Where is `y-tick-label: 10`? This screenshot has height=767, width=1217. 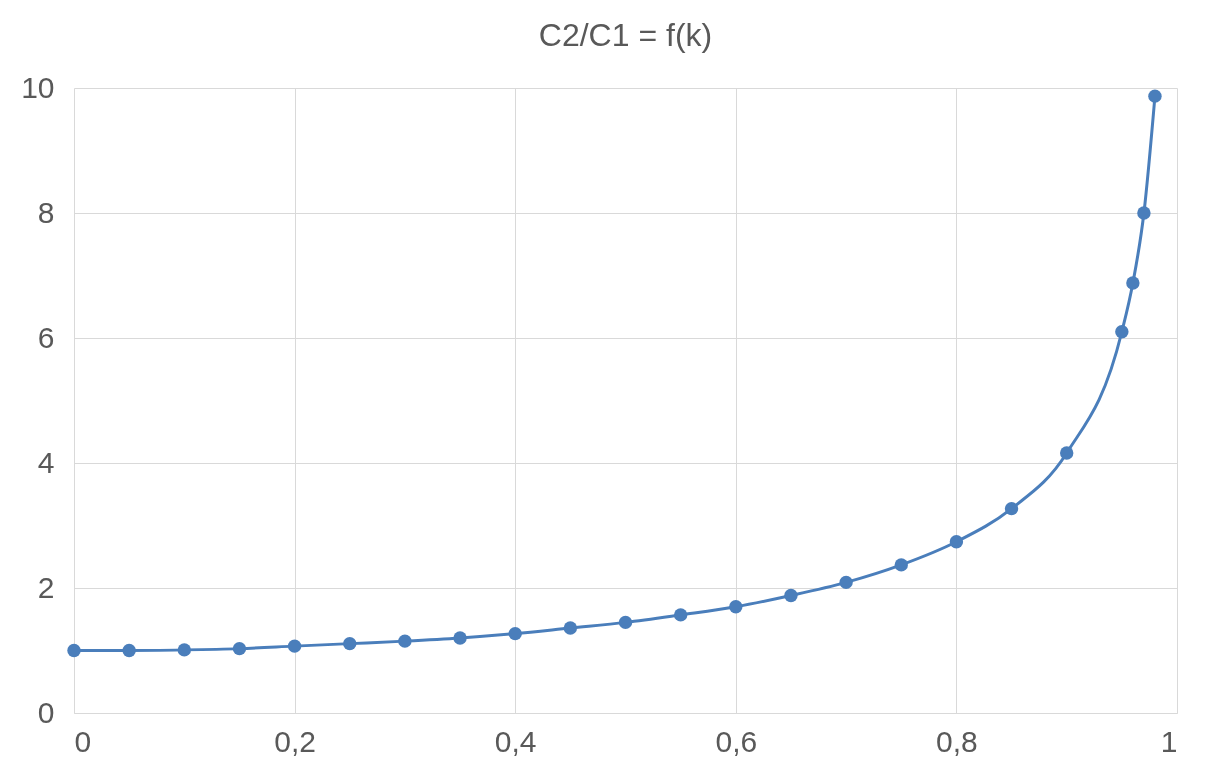 y-tick-label: 10 is located at coordinates (38, 87).